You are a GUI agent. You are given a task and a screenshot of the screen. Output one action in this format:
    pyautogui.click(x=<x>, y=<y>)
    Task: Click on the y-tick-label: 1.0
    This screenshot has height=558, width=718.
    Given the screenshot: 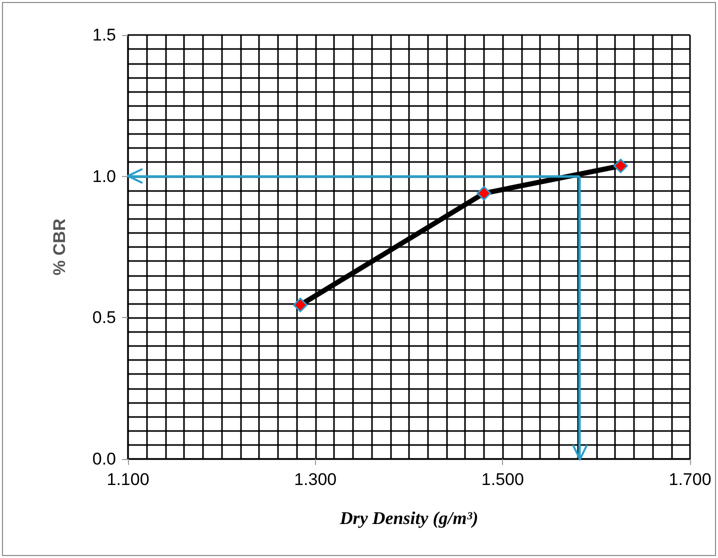 What is the action you would take?
    pyautogui.click(x=104, y=176)
    